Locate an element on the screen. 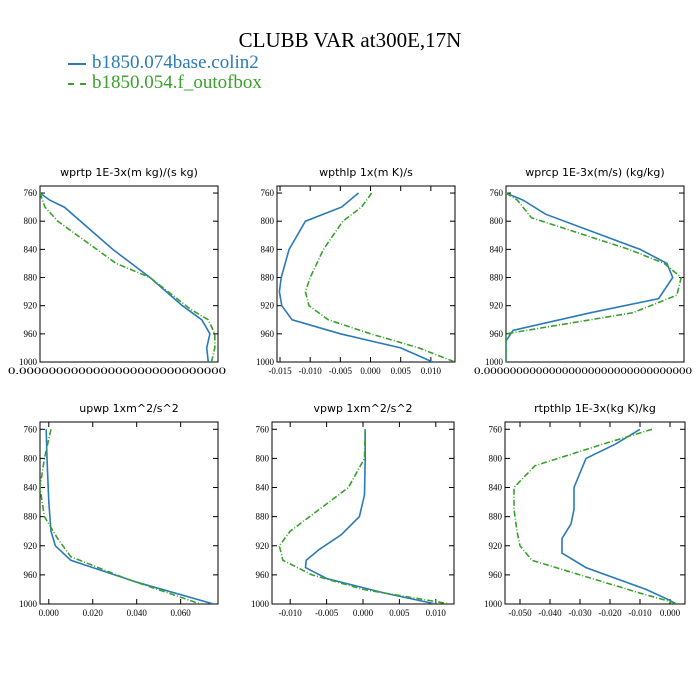 The width and height of the screenshot is (700, 700). legend-label: b1850.054.f_outofbox is located at coordinates (177, 82).